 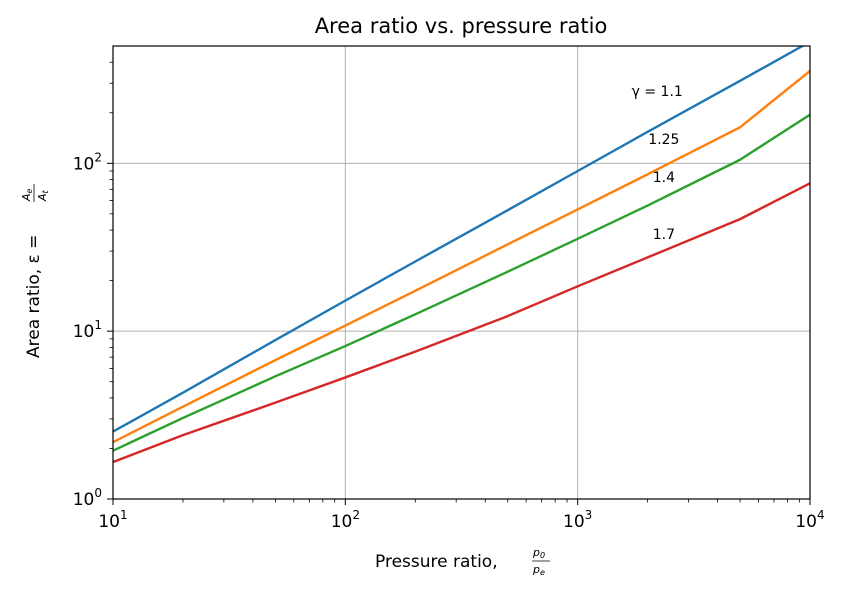 I want to click on y-tick-label: 10⁰, so click(x=87, y=498).